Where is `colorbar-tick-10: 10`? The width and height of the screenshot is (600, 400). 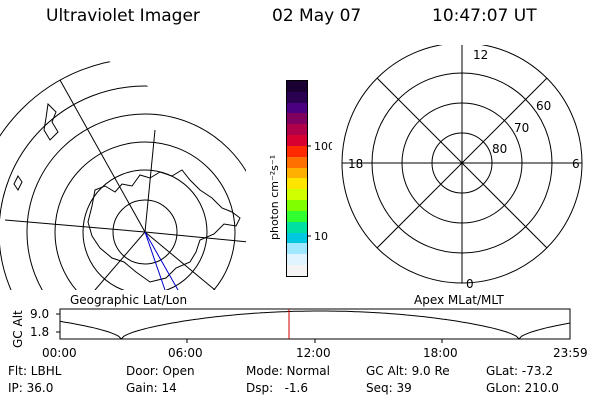
colorbar-tick-10: 10 is located at coordinates (321, 236).